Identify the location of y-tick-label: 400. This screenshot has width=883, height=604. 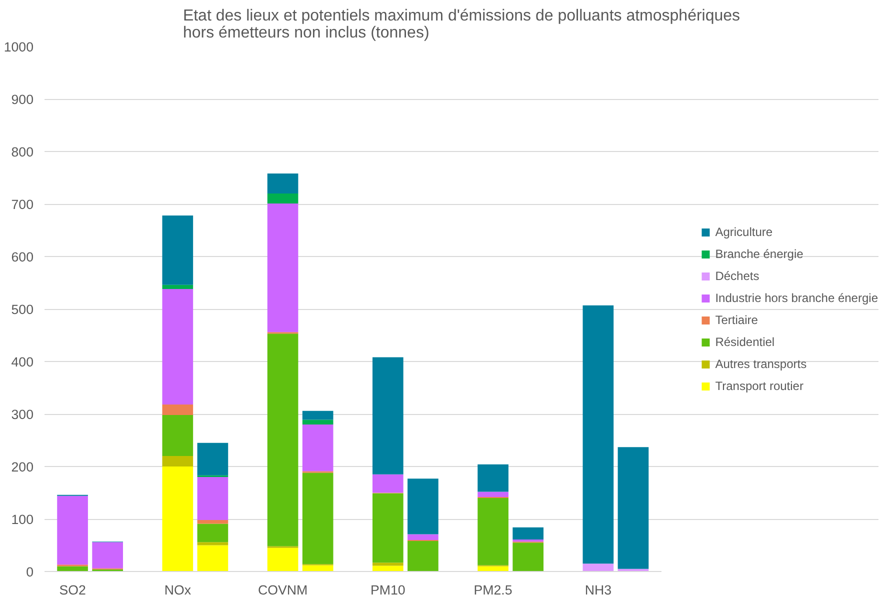
(22, 362).